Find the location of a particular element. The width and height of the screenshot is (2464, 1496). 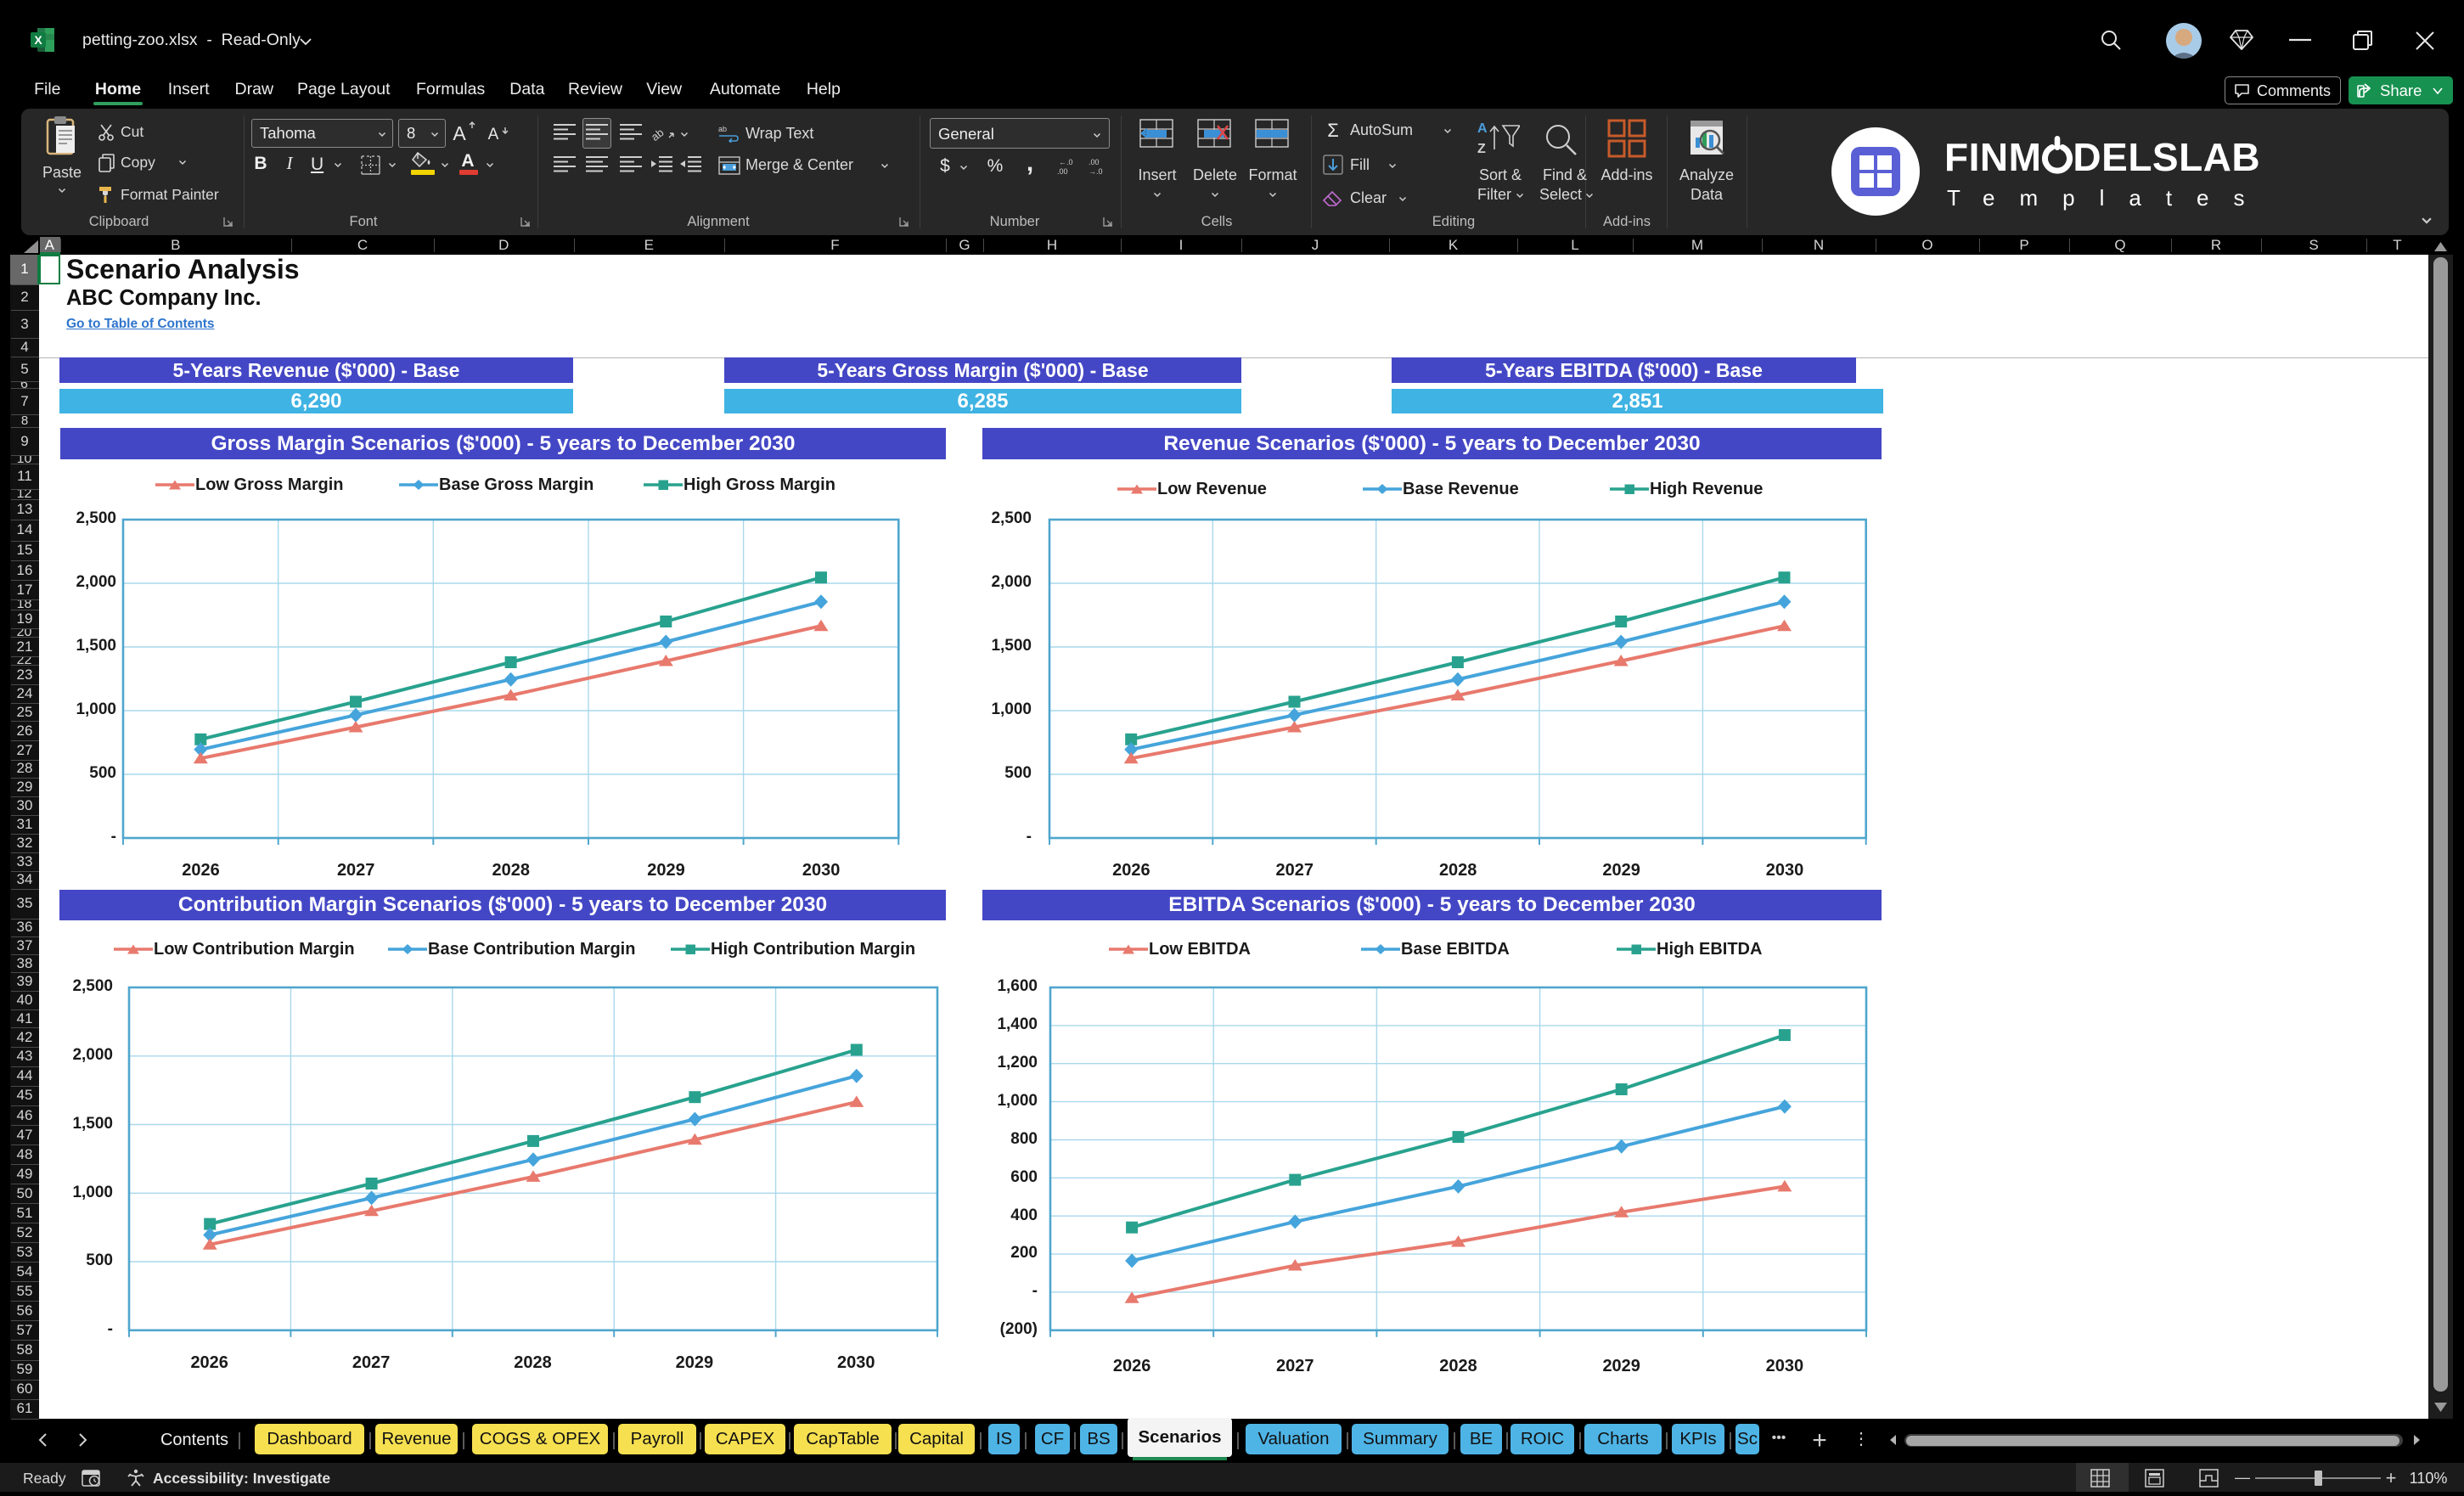

svg-text: ←.0 is located at coordinates (1066, 162).